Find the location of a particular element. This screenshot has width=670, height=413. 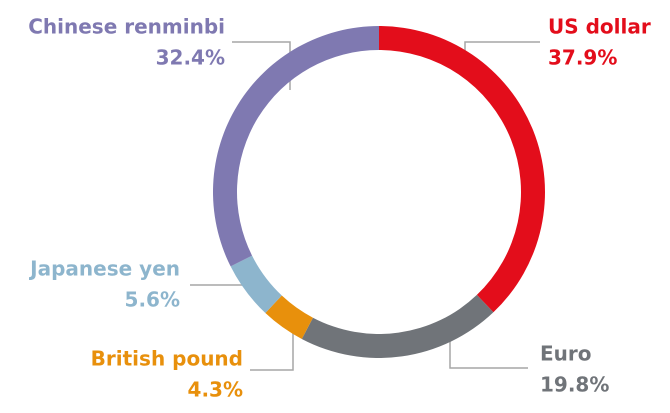

category-label: British pound is located at coordinates (167, 359).